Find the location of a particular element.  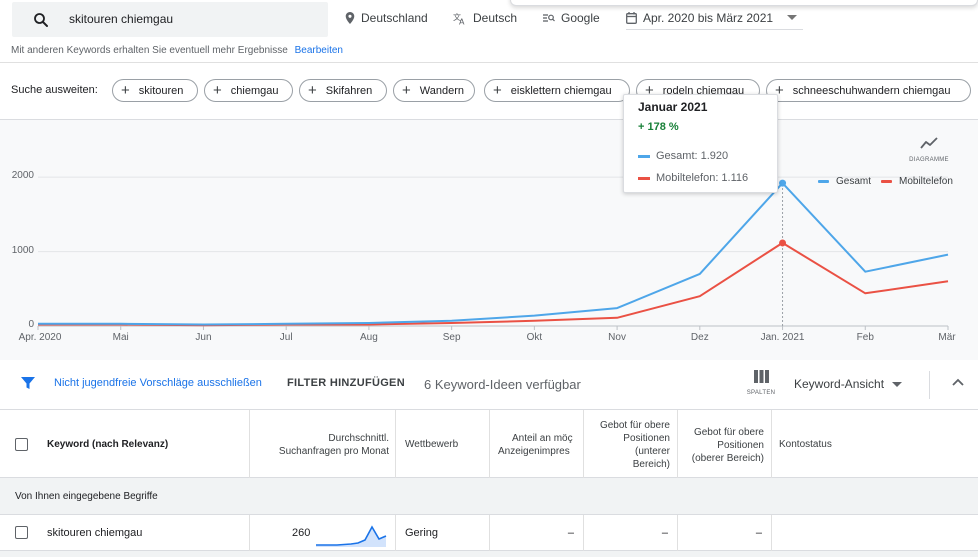

chip-label: chiemgau is located at coordinates (254, 90).